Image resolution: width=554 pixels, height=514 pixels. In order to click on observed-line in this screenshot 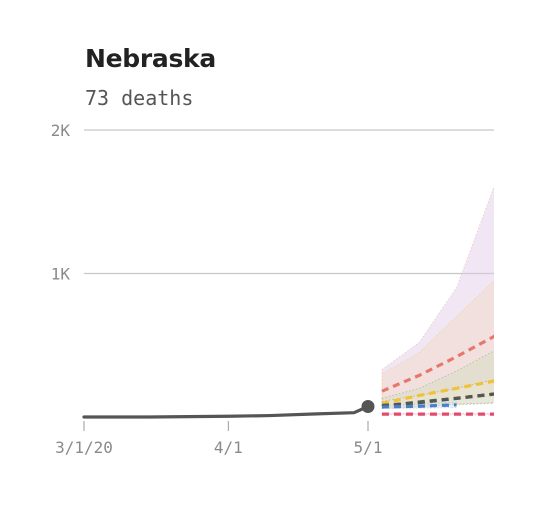, I will do `click(226, 411)`.